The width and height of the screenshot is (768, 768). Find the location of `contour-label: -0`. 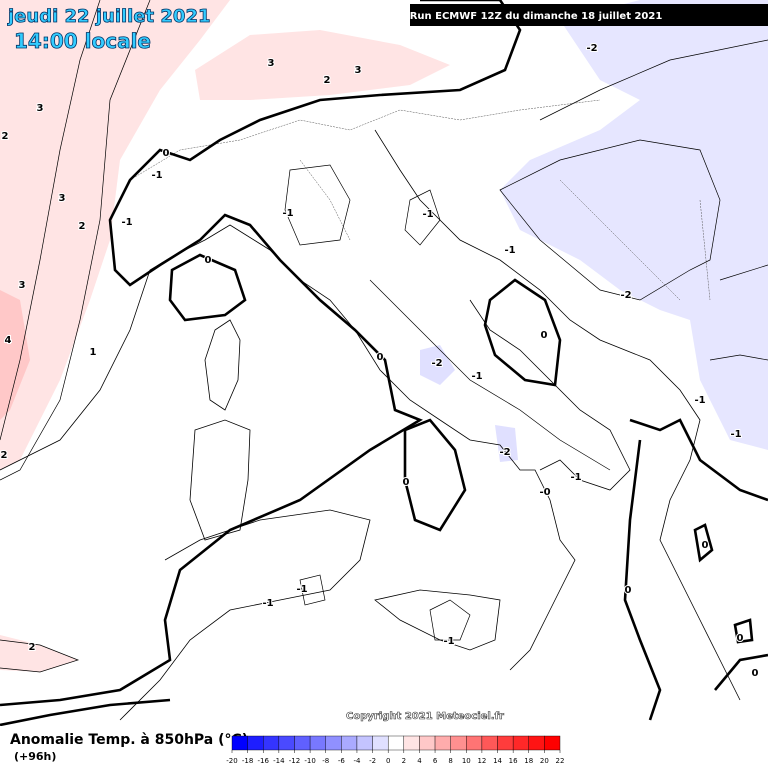

contour-label: -0 is located at coordinates (544, 492).